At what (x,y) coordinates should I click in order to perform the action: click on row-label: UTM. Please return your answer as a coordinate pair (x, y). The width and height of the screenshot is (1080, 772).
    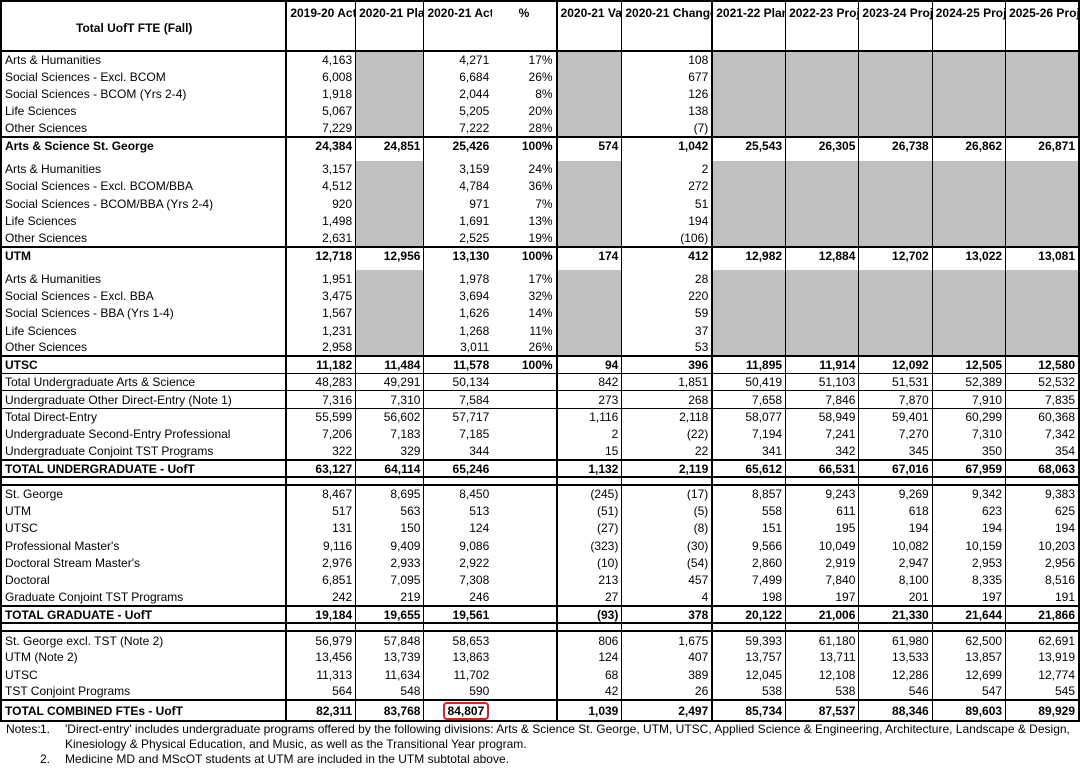
    Looking at the image, I should click on (144, 255).